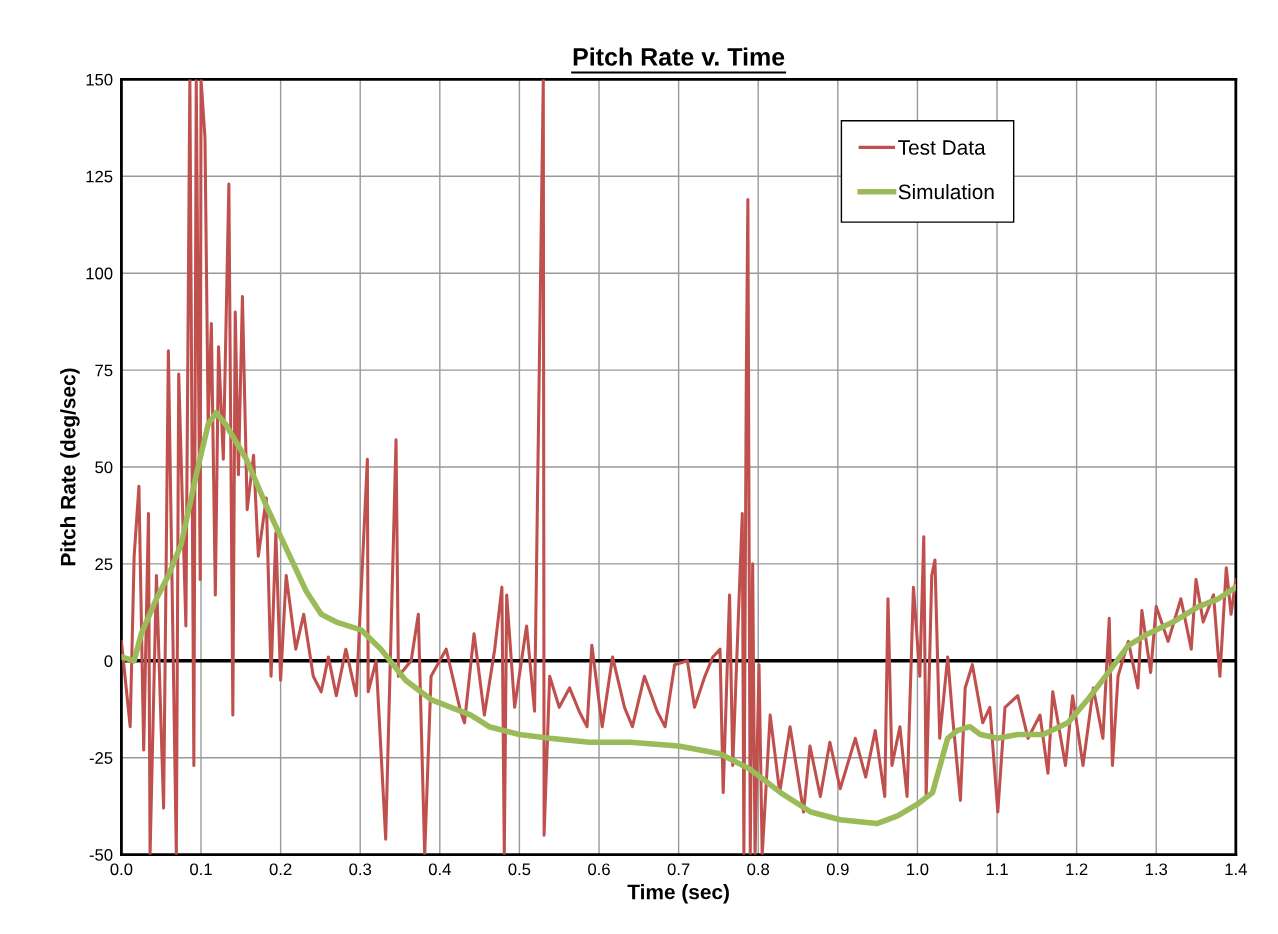  Describe the element at coordinates (942, 147) in the screenshot. I see `legend-label: Test Data` at that location.